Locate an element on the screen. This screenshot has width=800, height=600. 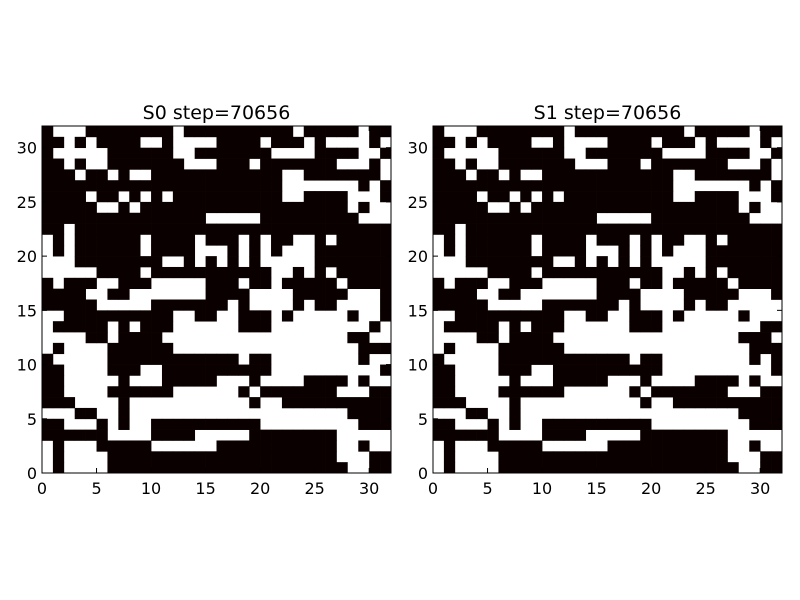
y-tick-label: 25 is located at coordinates (27, 202).